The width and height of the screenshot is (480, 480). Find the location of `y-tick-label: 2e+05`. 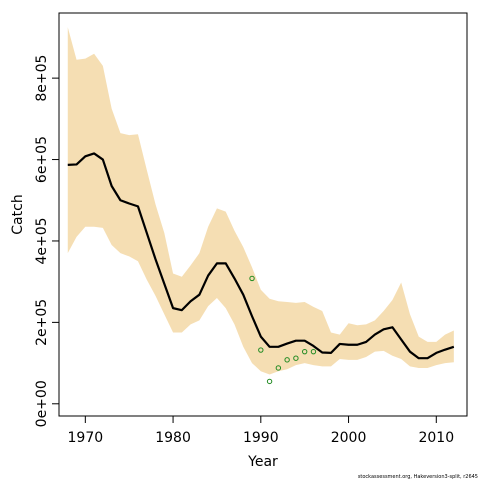

y-tick-label: 2e+05 is located at coordinates (42, 322).